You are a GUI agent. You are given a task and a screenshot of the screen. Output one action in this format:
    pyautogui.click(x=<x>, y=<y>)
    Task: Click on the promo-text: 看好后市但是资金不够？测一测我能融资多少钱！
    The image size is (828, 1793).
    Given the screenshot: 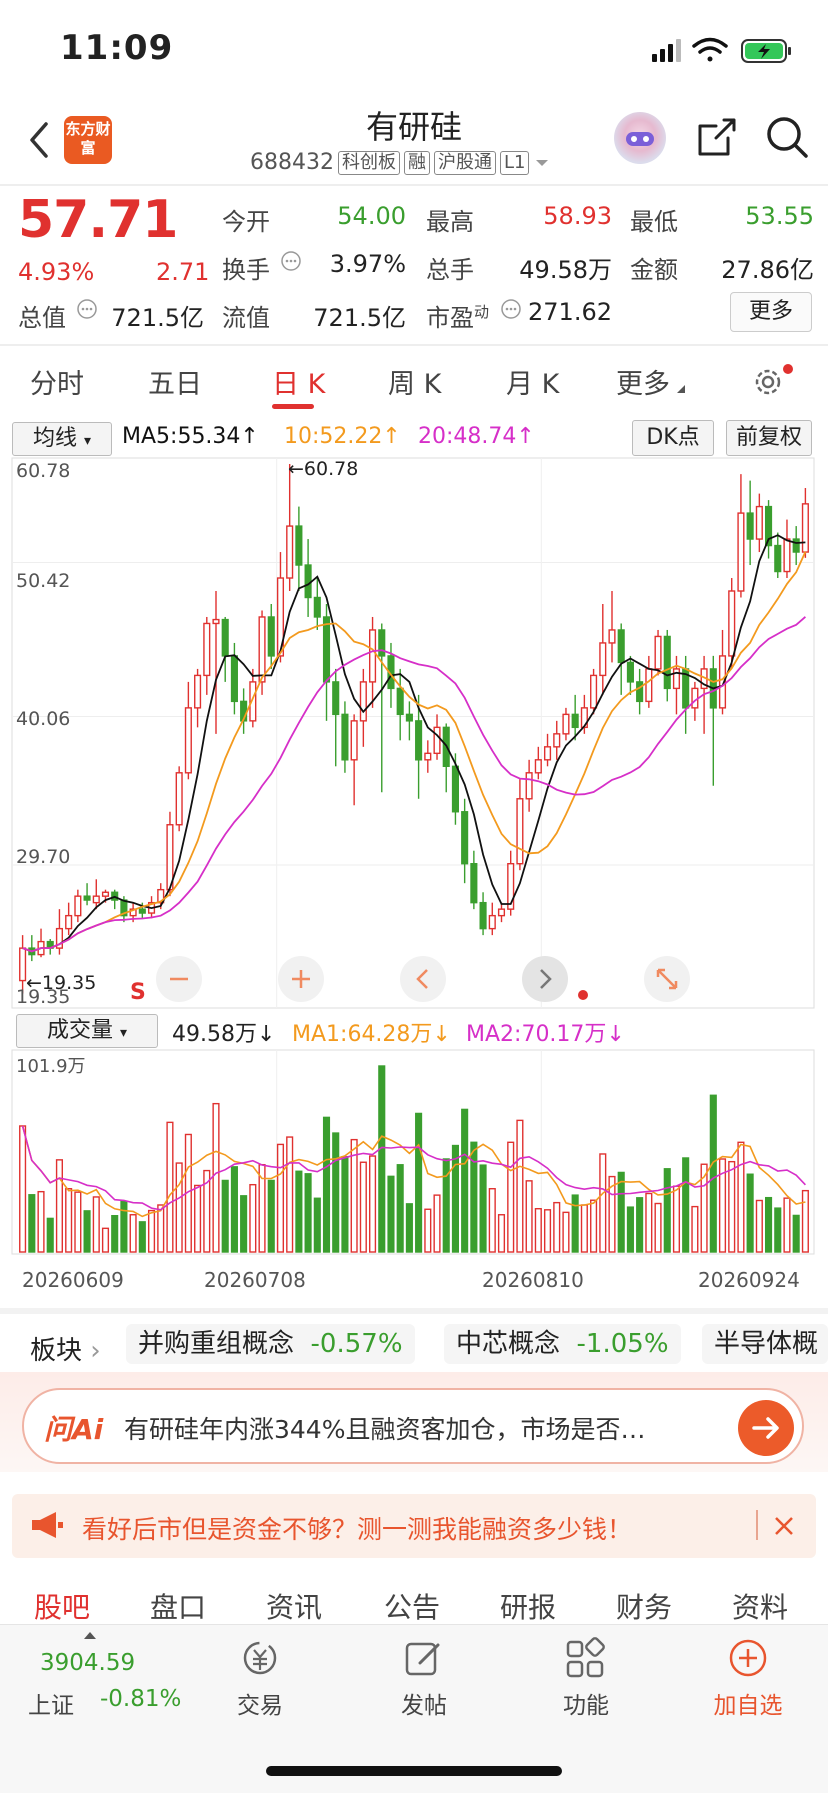 What is the action you would take?
    pyautogui.click(x=357, y=1529)
    